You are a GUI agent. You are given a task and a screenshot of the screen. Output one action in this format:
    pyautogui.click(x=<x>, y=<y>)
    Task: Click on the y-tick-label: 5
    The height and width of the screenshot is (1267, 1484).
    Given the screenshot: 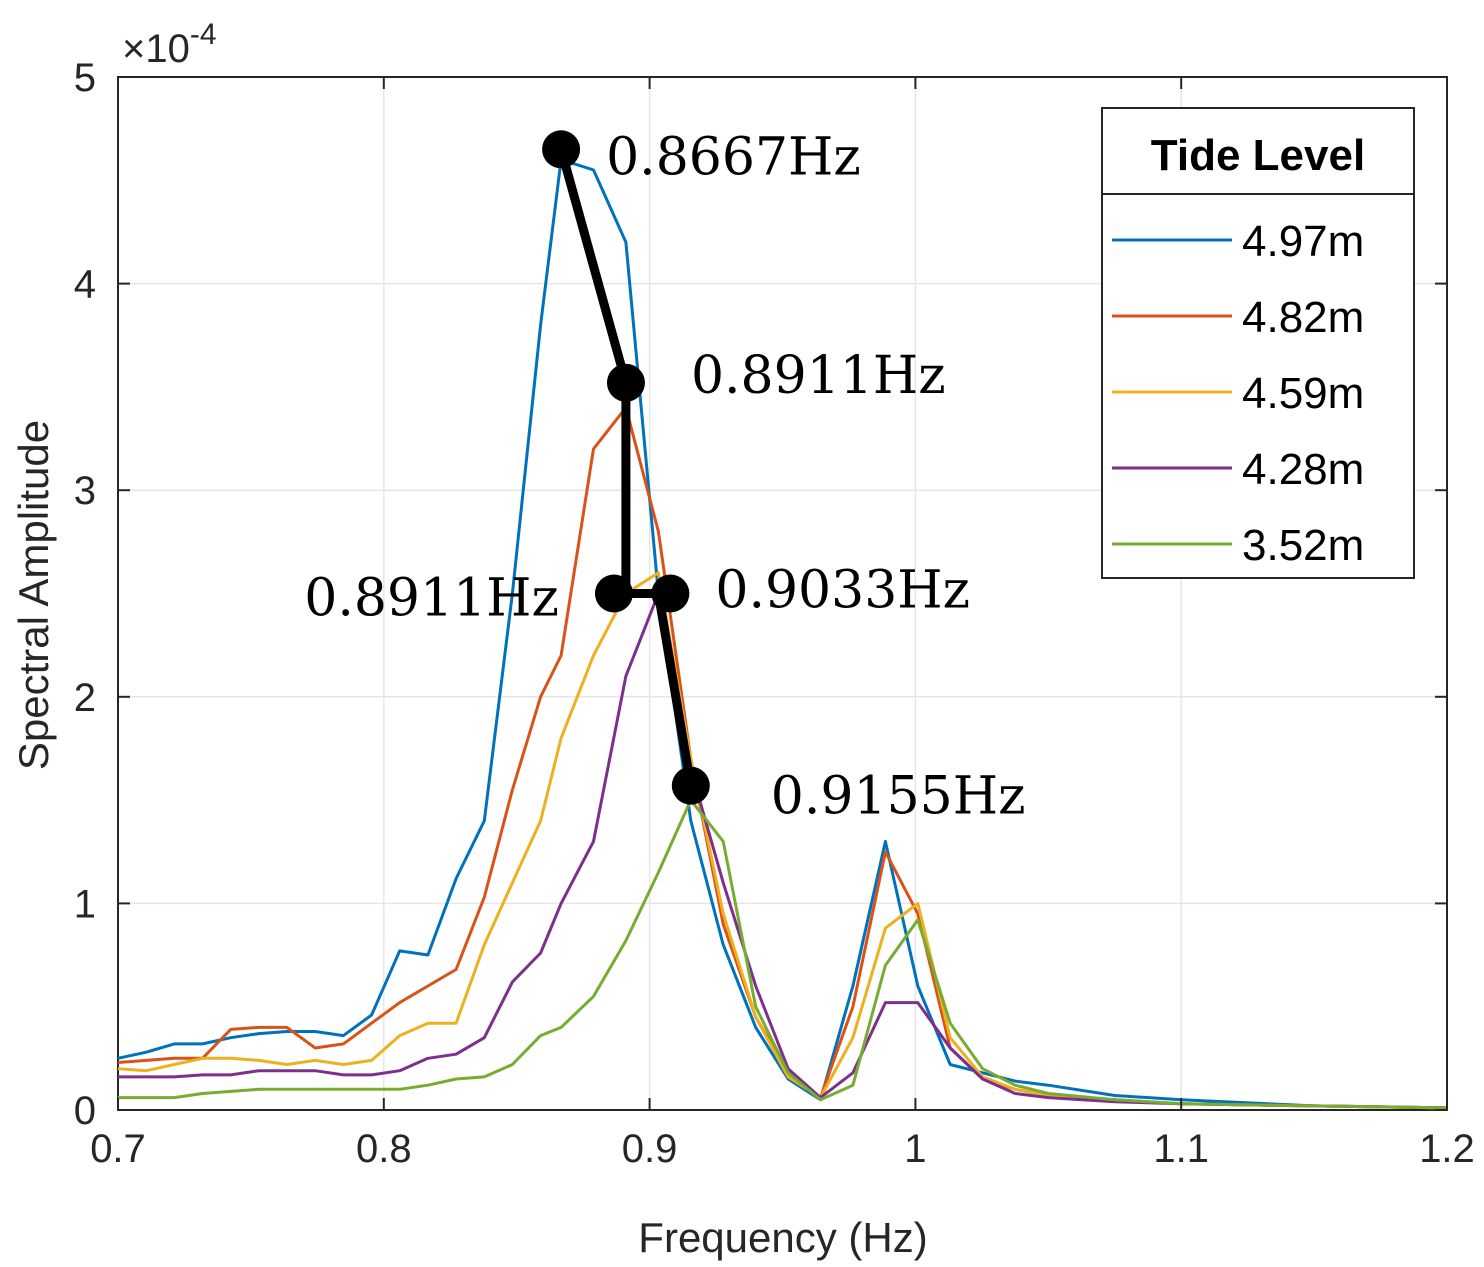 What is the action you would take?
    pyautogui.click(x=85, y=78)
    